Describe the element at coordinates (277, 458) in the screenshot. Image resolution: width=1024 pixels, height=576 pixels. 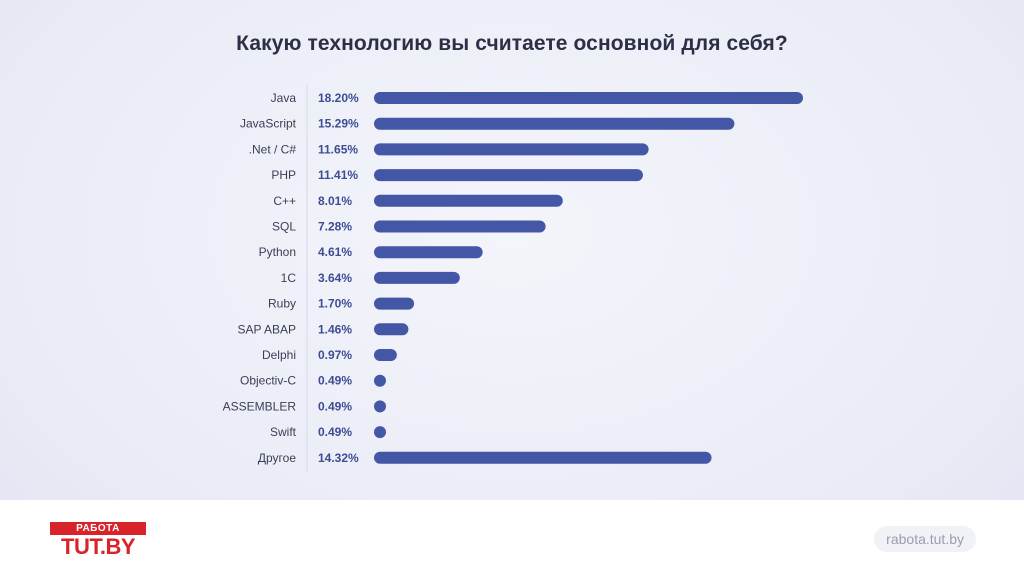
I see `category-label: Другое` at that location.